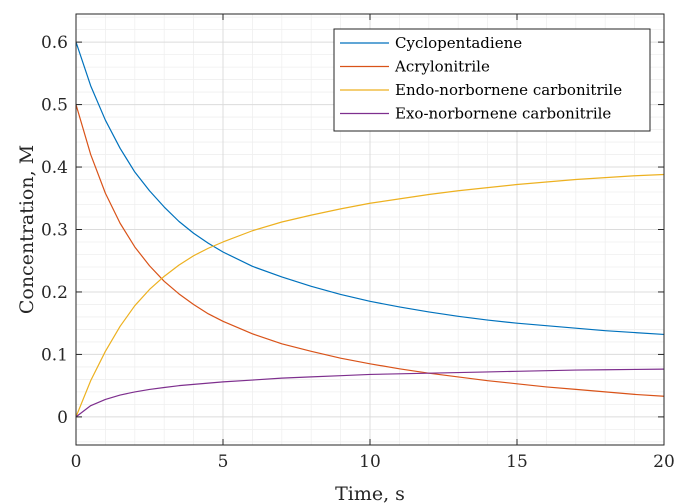  What do you see at coordinates (517, 462) in the screenshot?
I see `x-tick-label: 15` at bounding box center [517, 462].